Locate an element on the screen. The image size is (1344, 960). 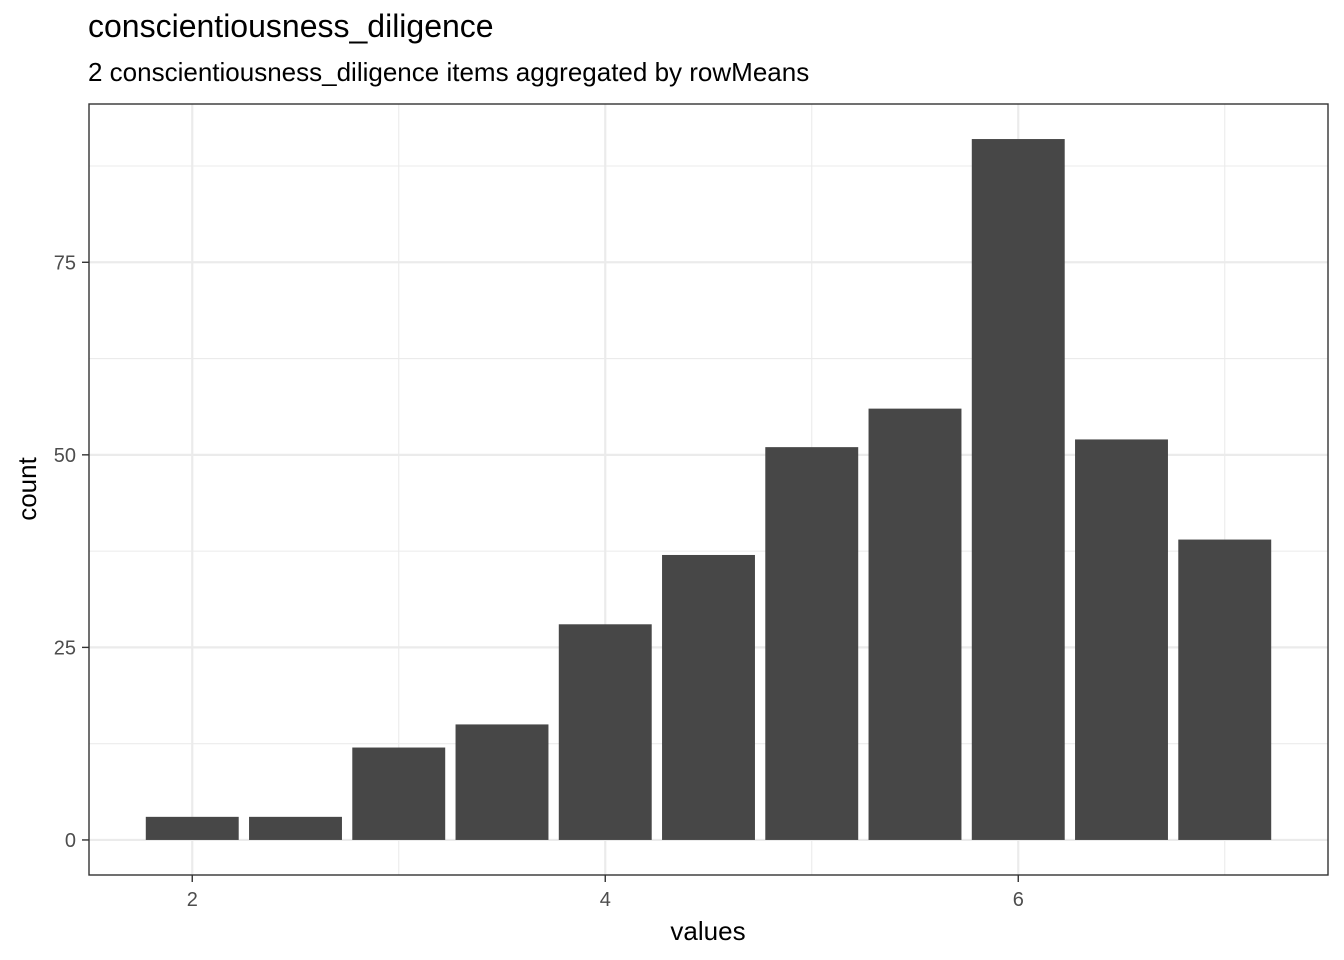
y-tick-label: 75 is located at coordinates (65, 263).